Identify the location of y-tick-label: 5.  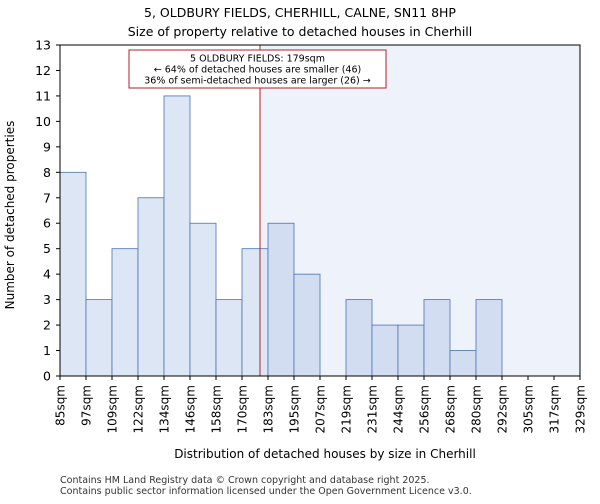
(47, 248).